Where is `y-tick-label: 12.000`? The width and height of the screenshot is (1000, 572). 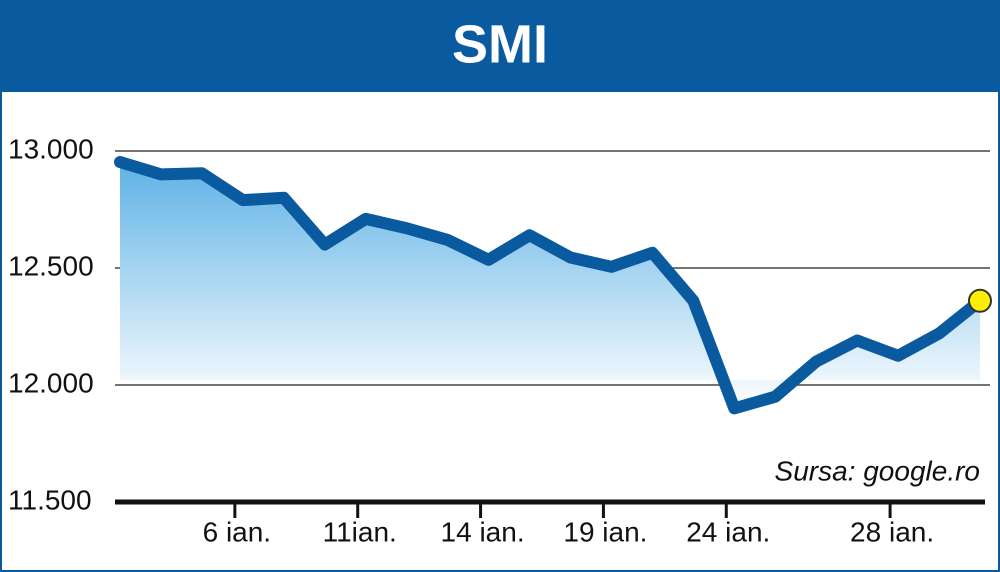 y-tick-label: 12.000 is located at coordinates (51, 382).